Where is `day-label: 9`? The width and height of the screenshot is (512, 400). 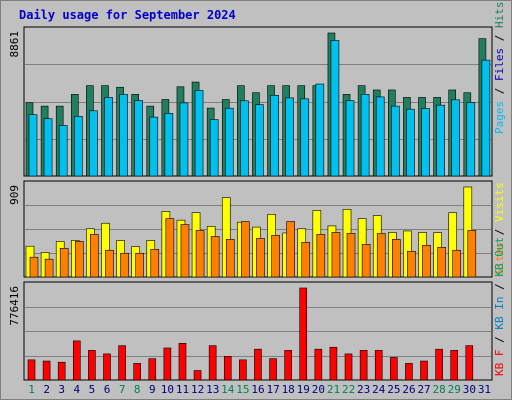 day-label: 9 is located at coordinates (152, 389).